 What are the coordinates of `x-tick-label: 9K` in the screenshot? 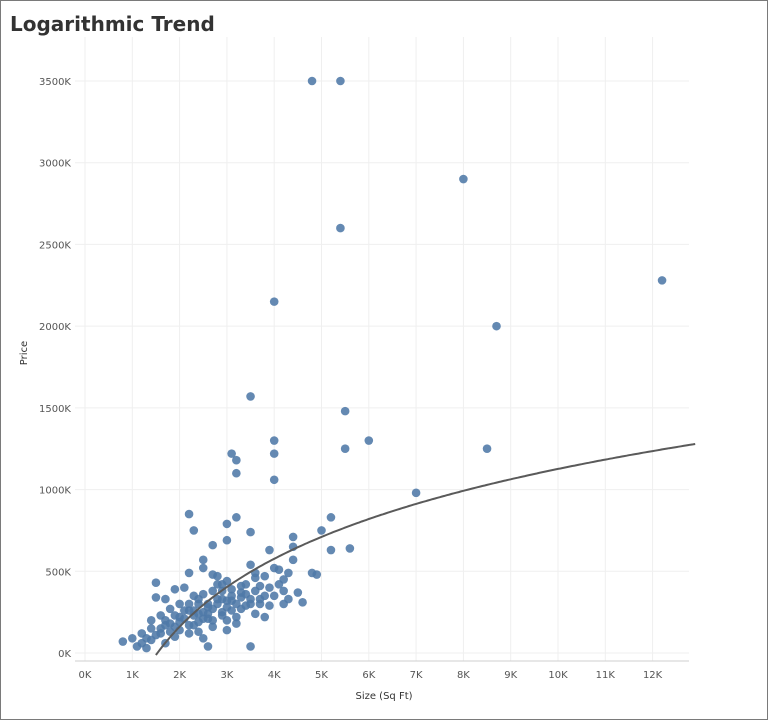 It's located at (510, 675).